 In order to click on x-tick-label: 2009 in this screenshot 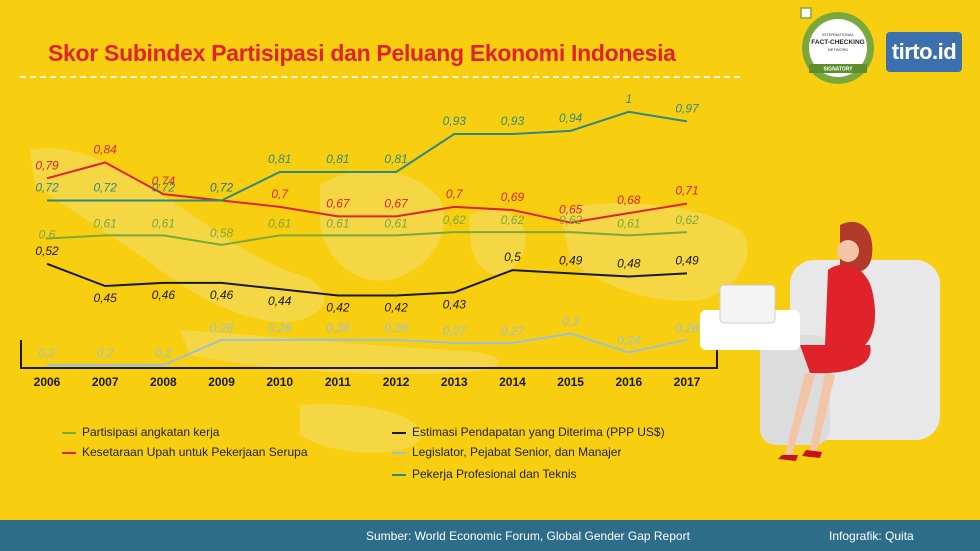, I will do `click(221, 382)`.